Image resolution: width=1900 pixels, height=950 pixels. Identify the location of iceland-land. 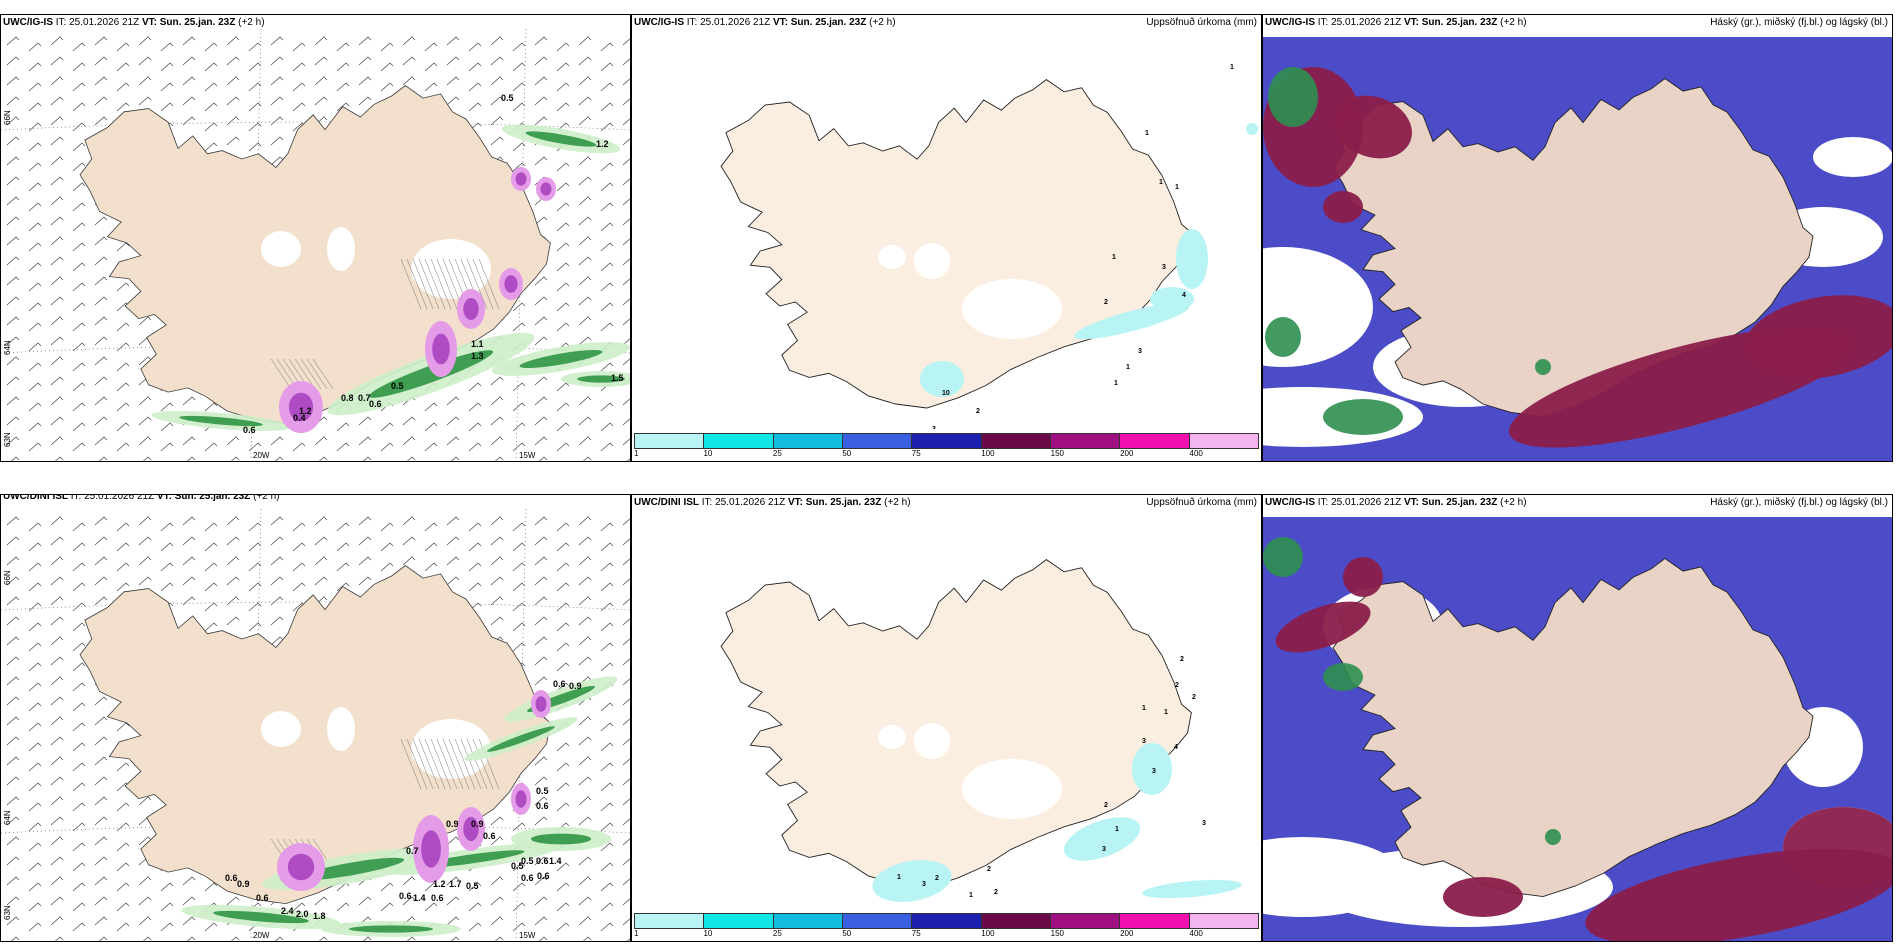
(1573, 247).